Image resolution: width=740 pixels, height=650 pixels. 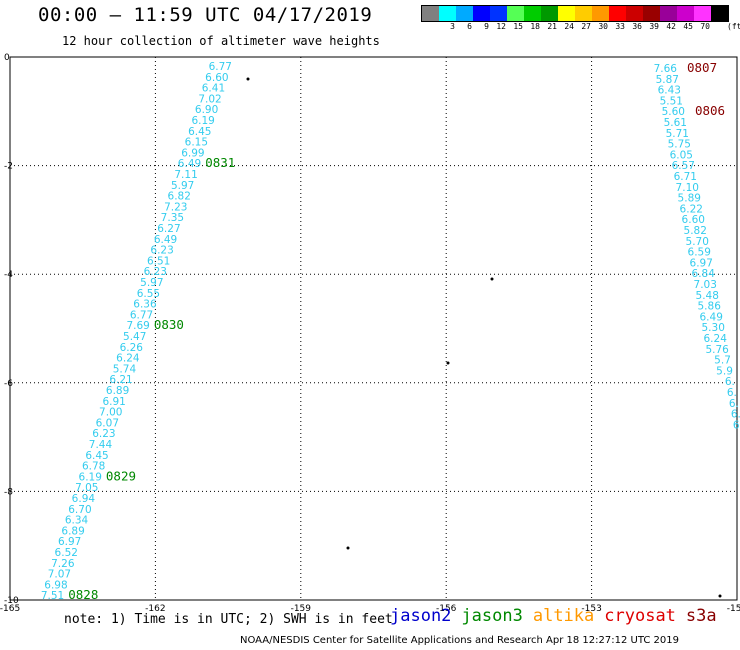 I want to click on left-track-swh-value: 6.94, so click(x=84, y=499).